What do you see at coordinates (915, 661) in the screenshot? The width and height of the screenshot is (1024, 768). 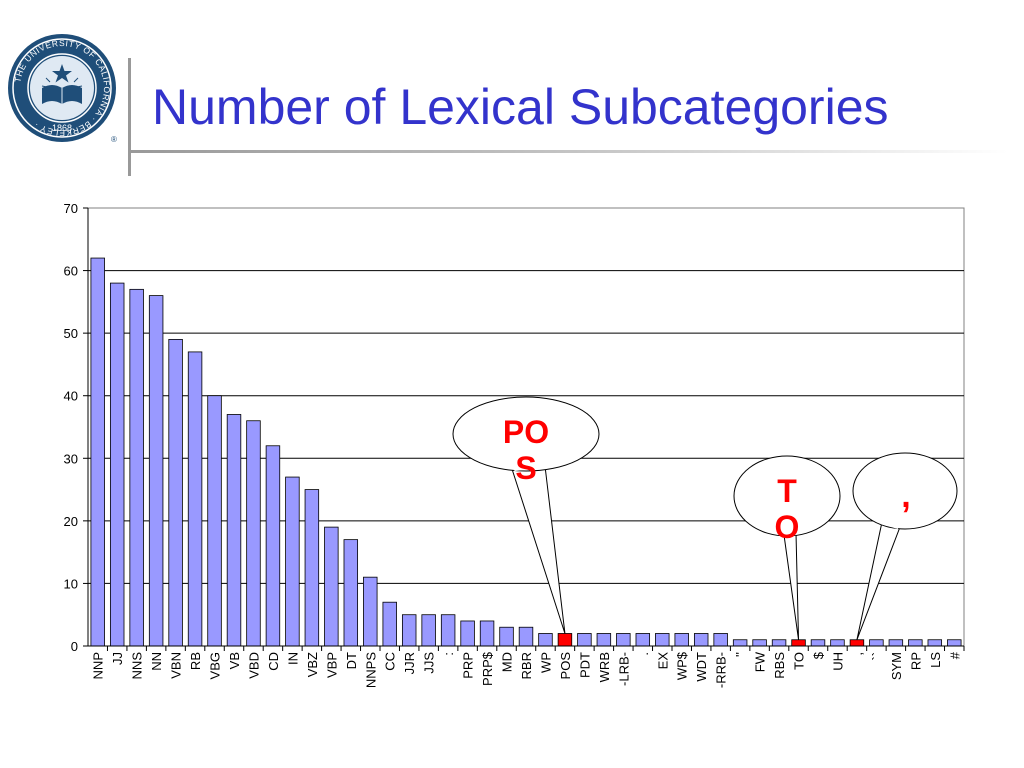 I see `x-tick-label: RP` at bounding box center [915, 661].